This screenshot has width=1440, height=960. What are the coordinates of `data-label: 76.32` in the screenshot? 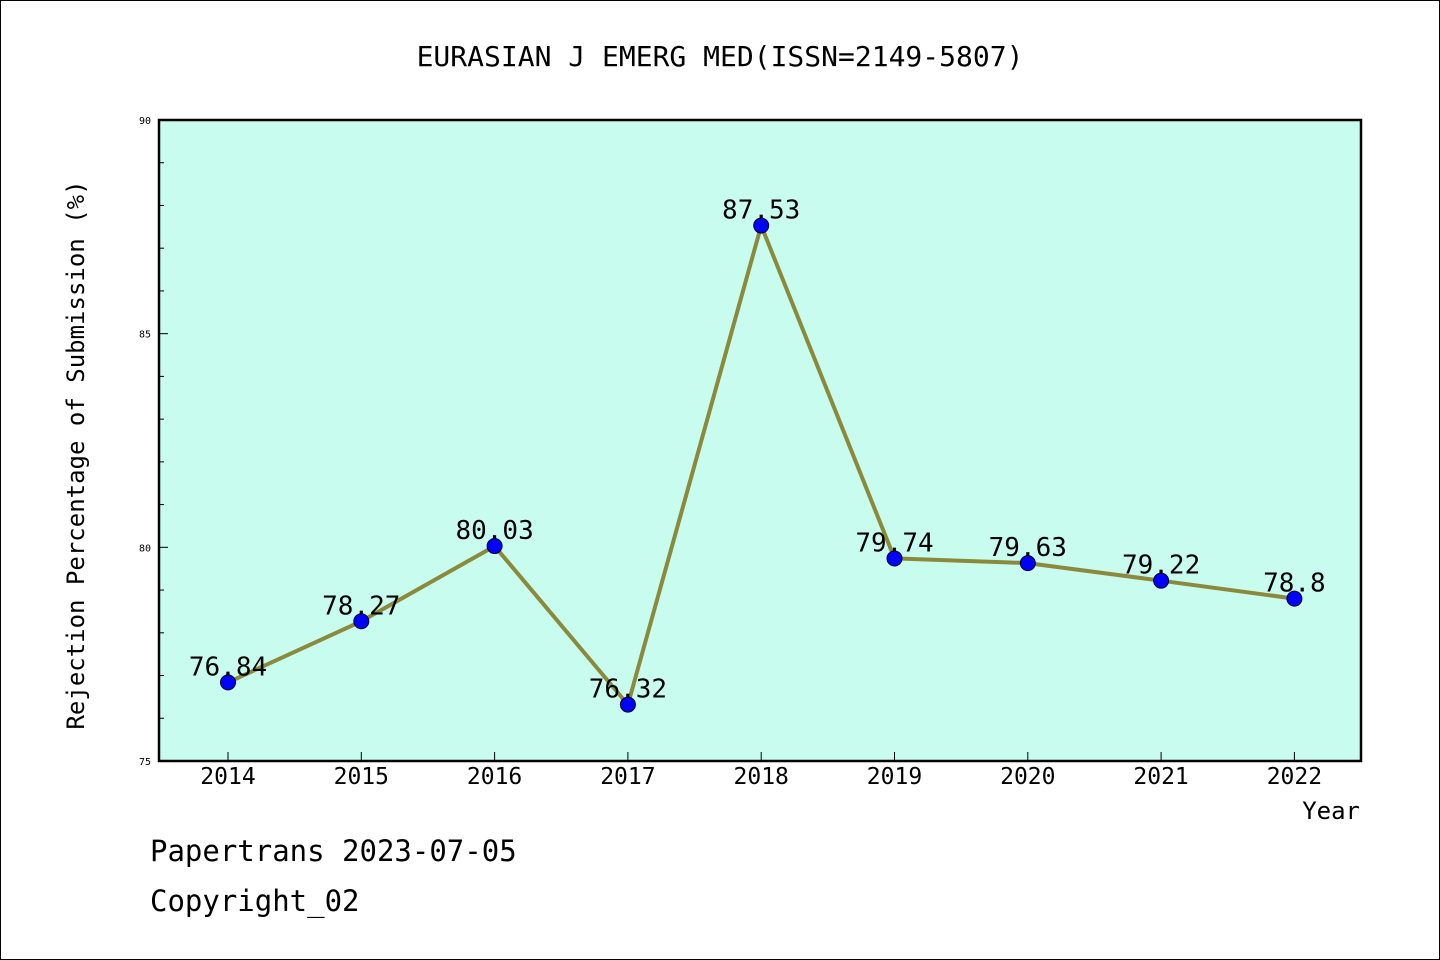 It's located at (628, 690).